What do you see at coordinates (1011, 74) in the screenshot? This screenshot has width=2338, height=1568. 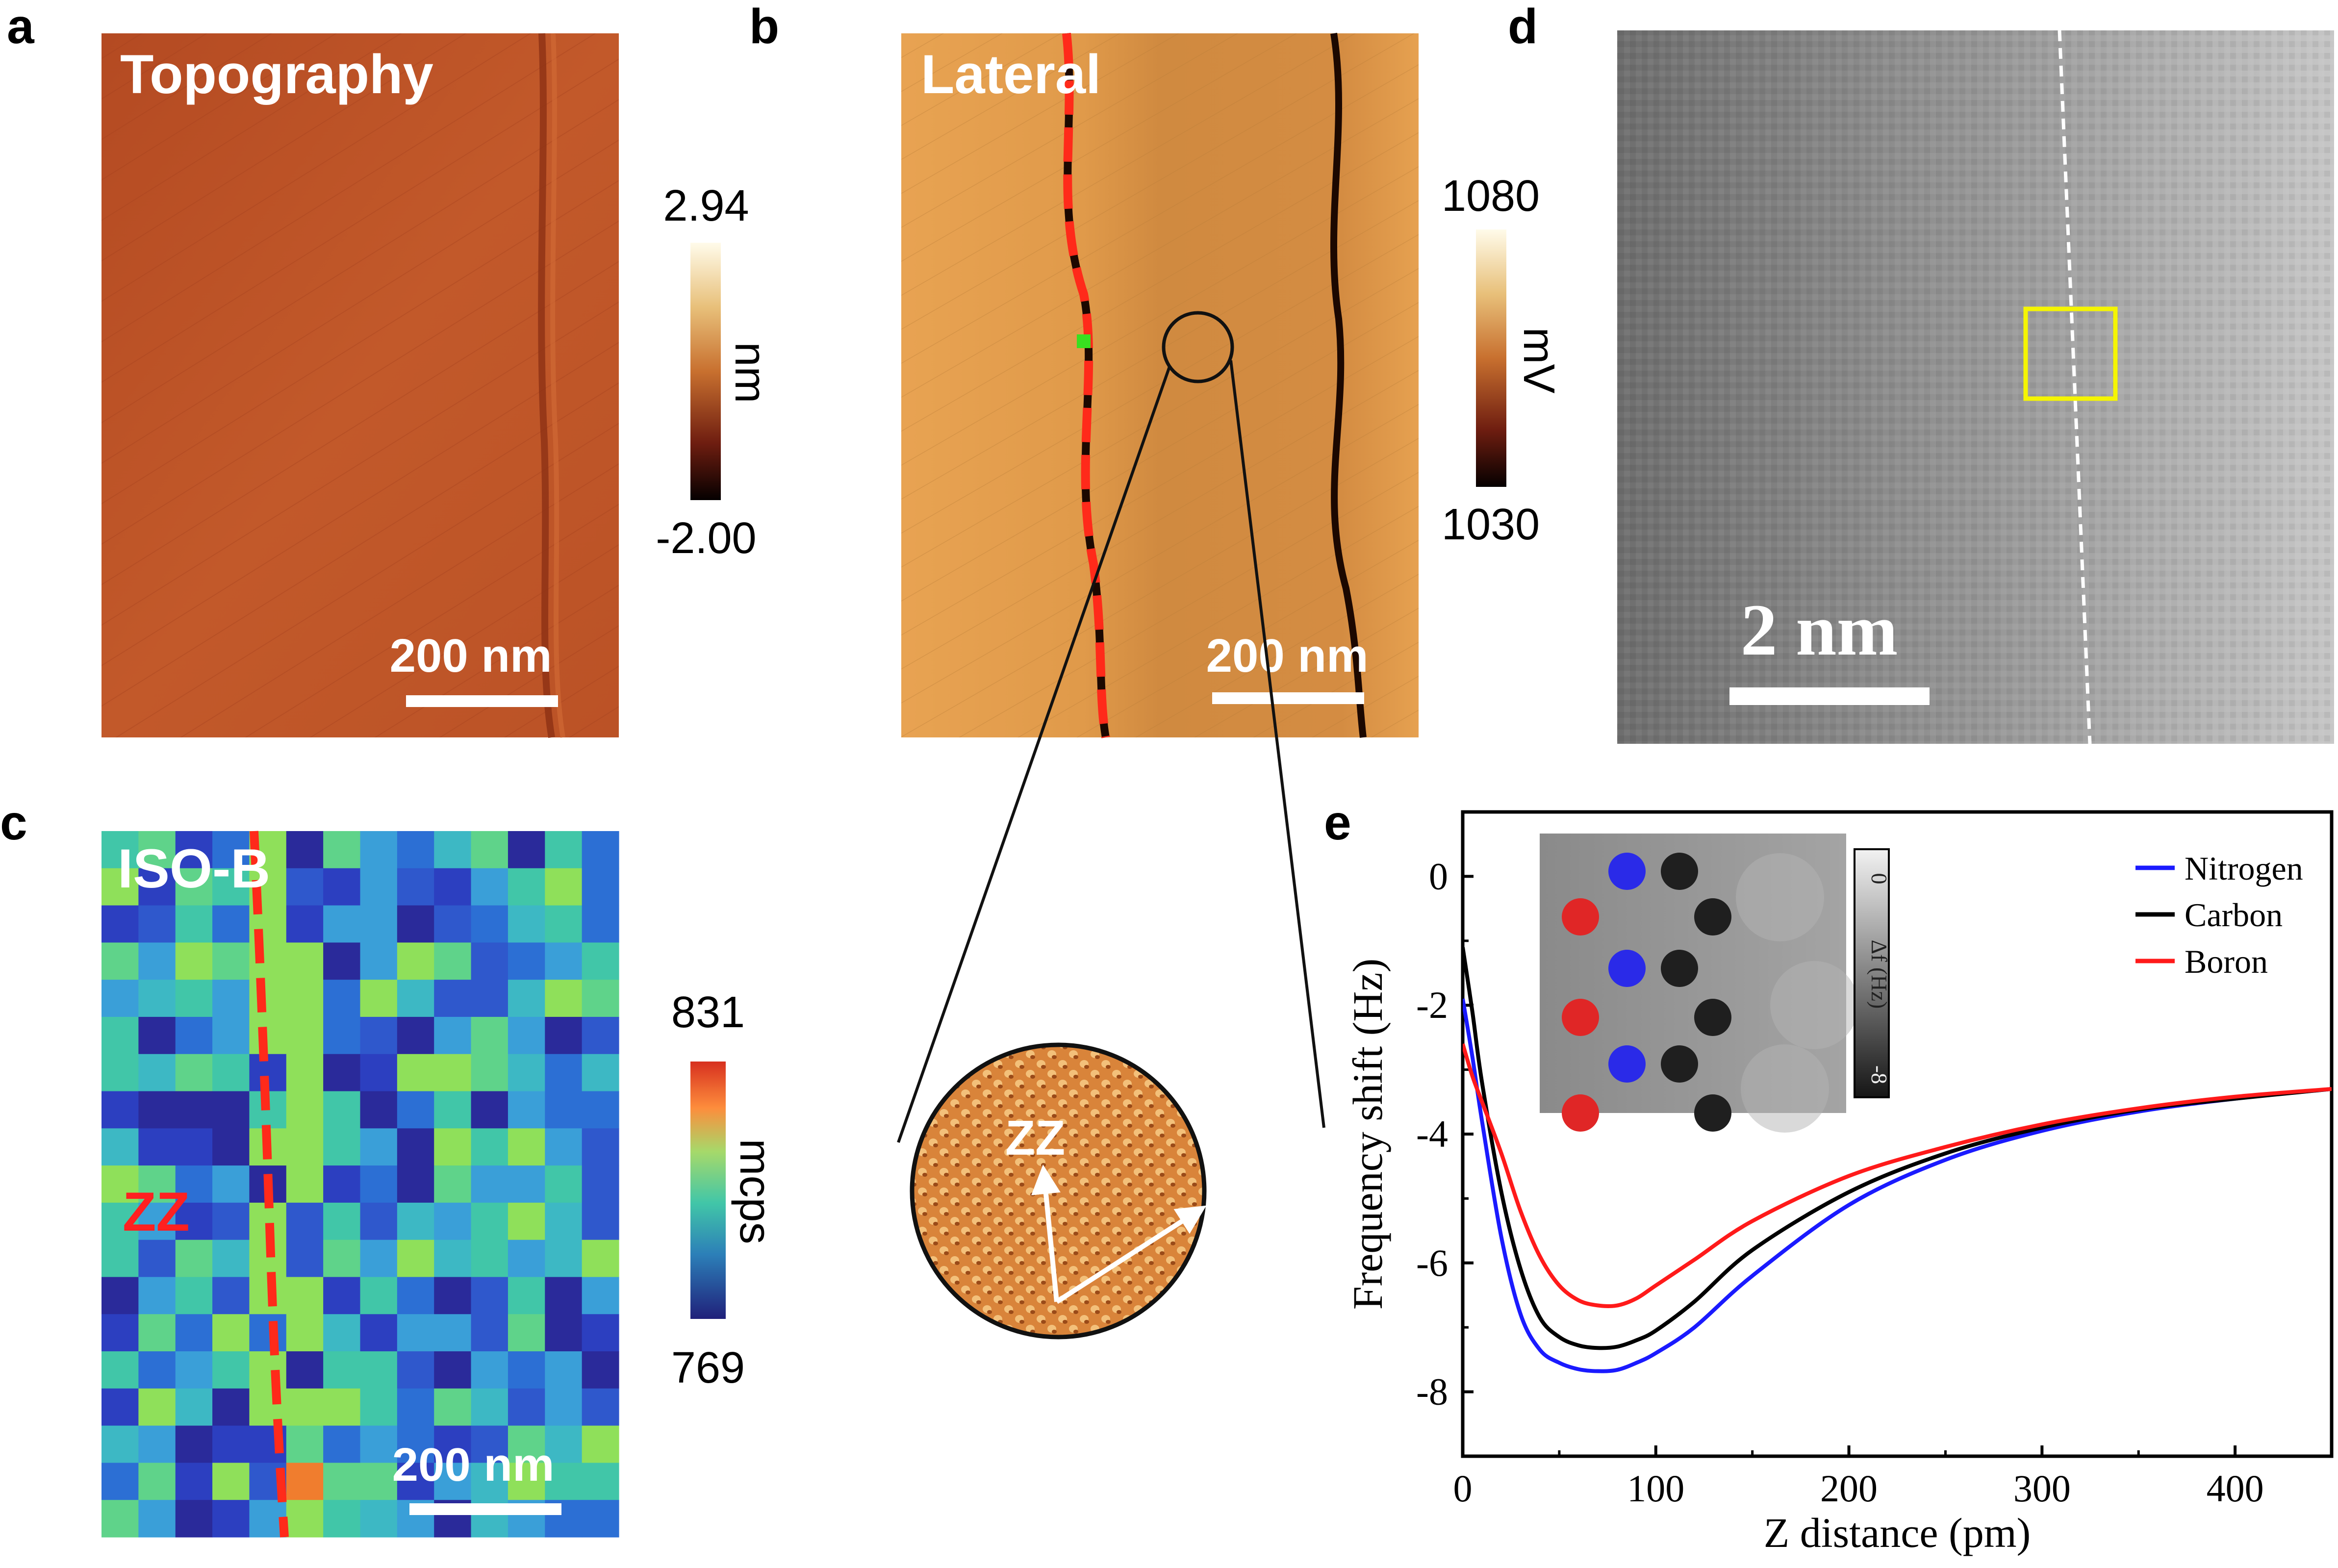 I see `panel-b-title: Lateral` at bounding box center [1011, 74].